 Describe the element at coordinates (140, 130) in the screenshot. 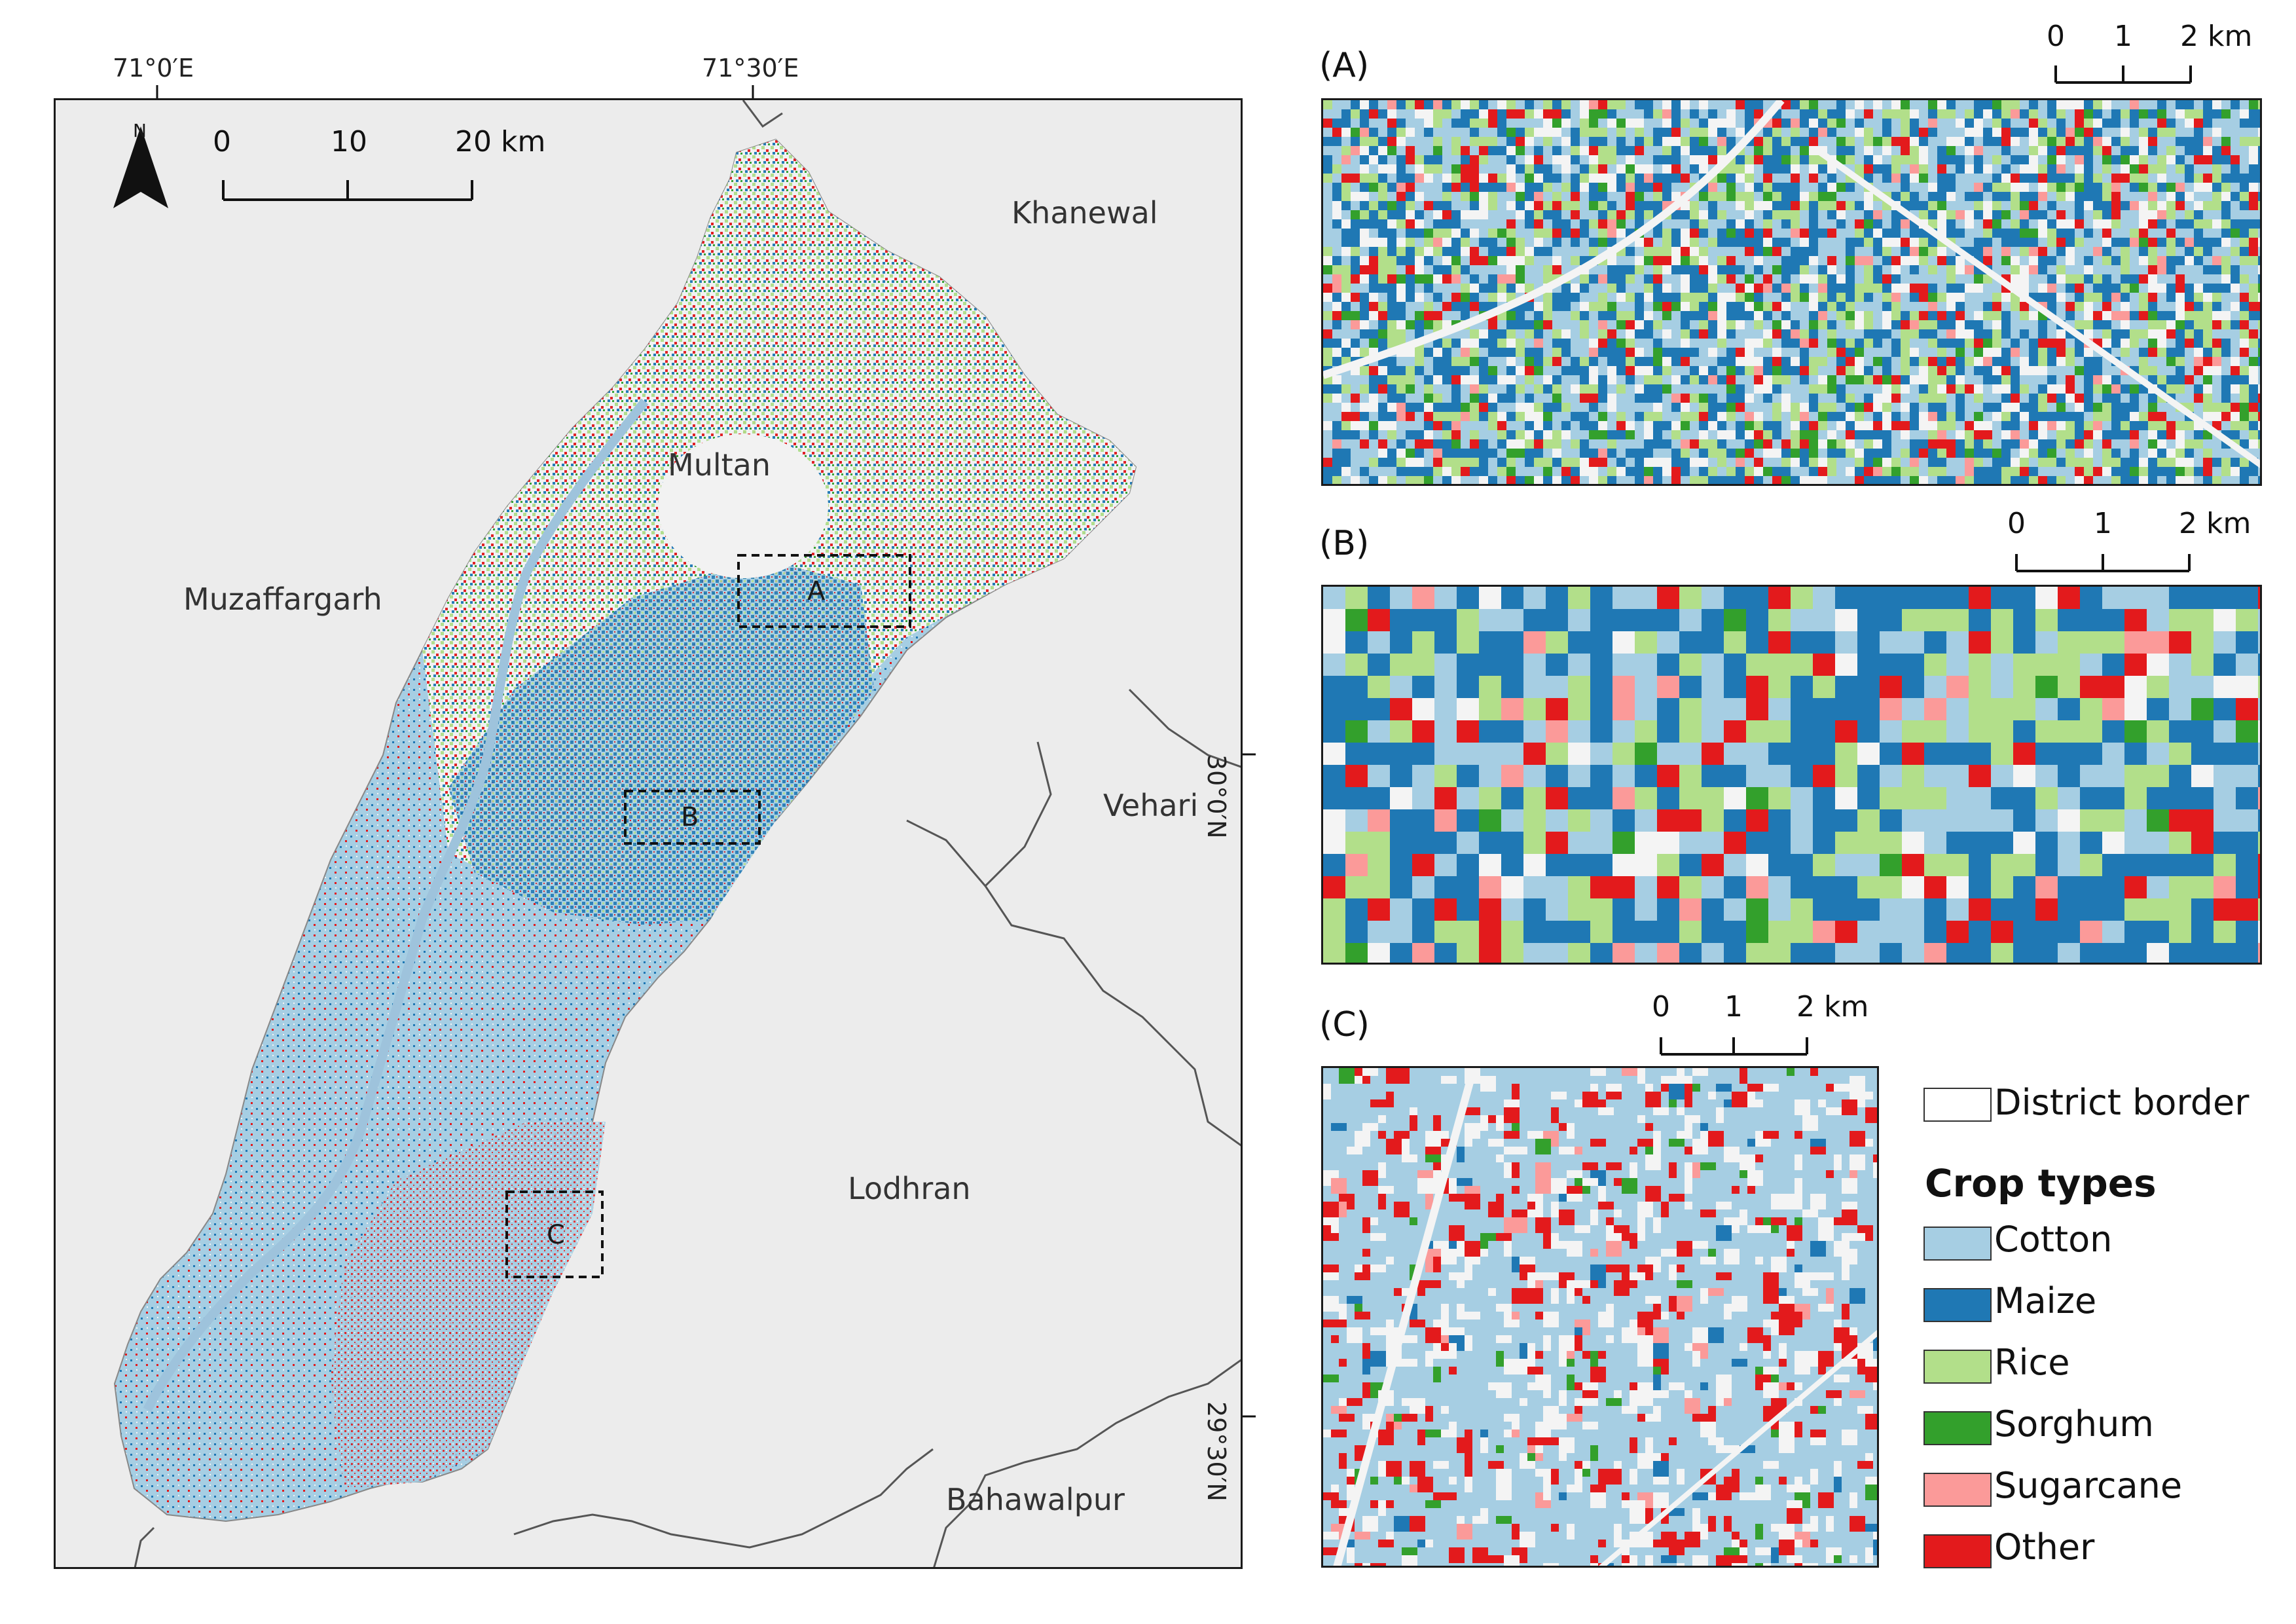

I see `north-label: N` at that location.